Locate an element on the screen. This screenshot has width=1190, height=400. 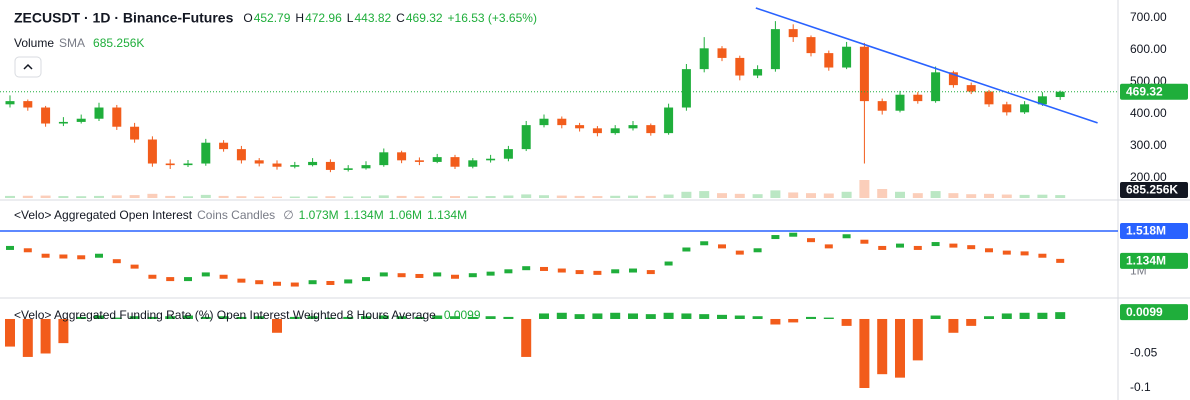
oi-last-label-box is located at coordinates (1154, 260).